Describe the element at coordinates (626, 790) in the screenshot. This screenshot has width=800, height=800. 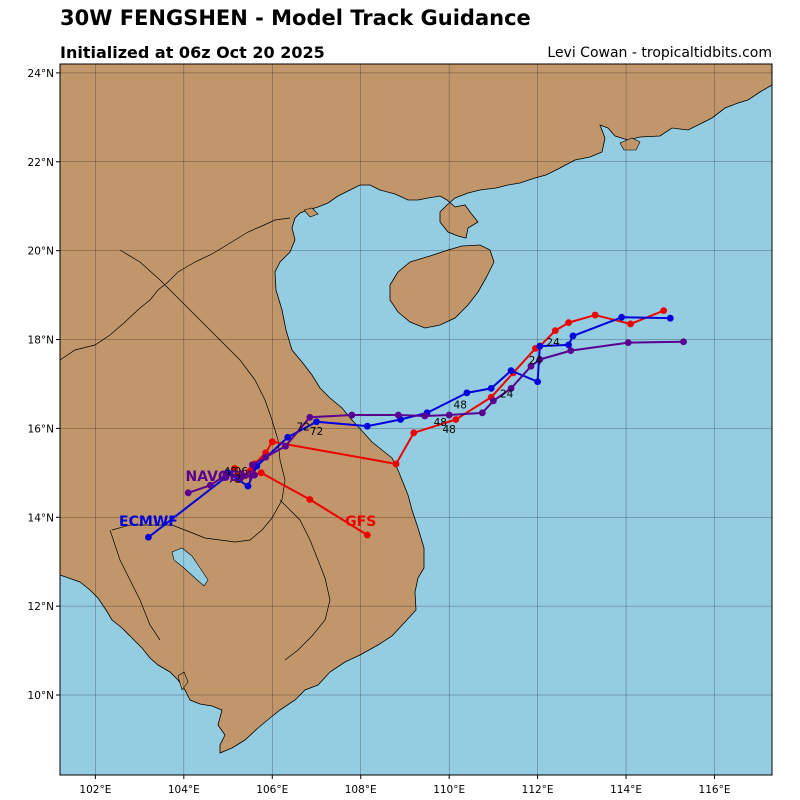
I see `lon-tick-label: 114°E` at that location.